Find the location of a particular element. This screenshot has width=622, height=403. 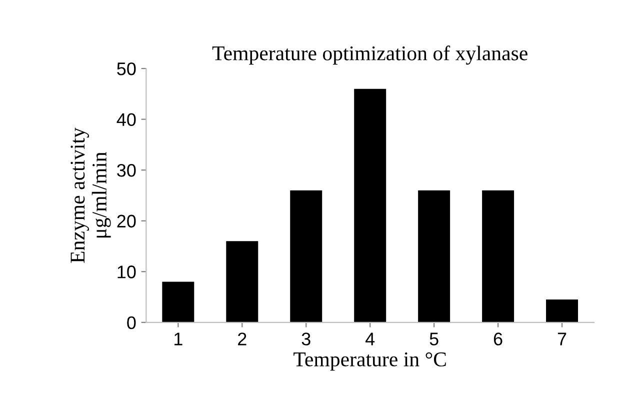

x-tick-label: 3 is located at coordinates (306, 339).